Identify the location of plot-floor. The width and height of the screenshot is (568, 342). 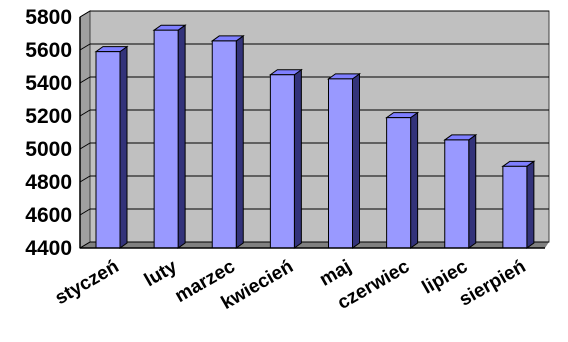
(314, 245).